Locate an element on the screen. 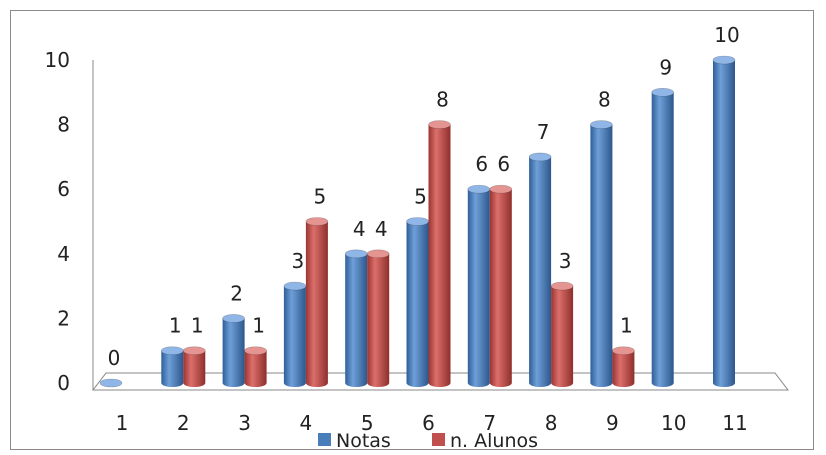  data-label-alunos-4: 5 is located at coordinates (320, 197).